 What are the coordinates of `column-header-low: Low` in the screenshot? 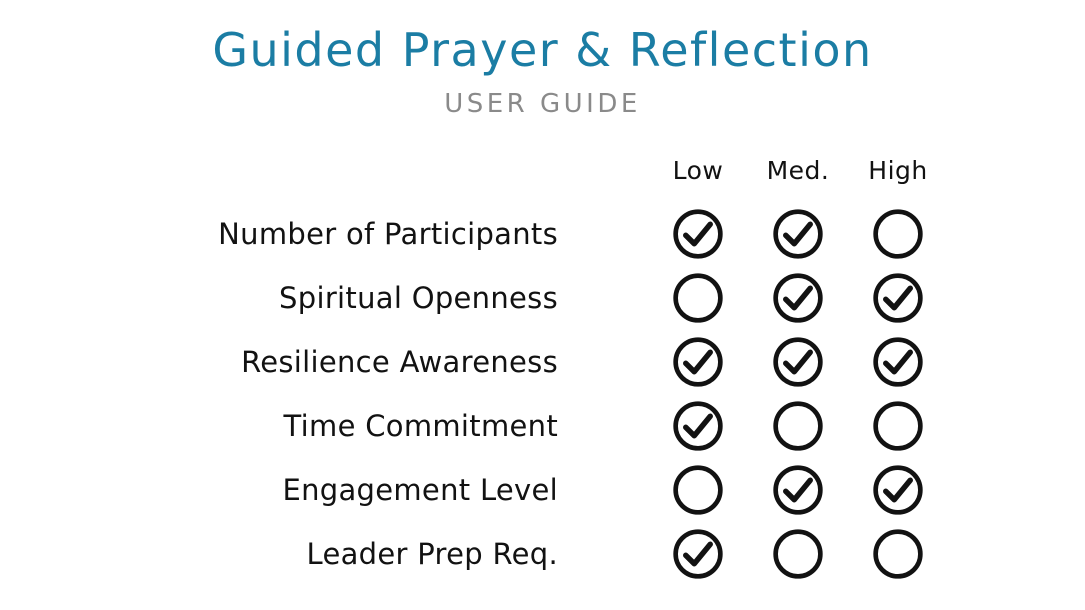 It's located at (698, 170).